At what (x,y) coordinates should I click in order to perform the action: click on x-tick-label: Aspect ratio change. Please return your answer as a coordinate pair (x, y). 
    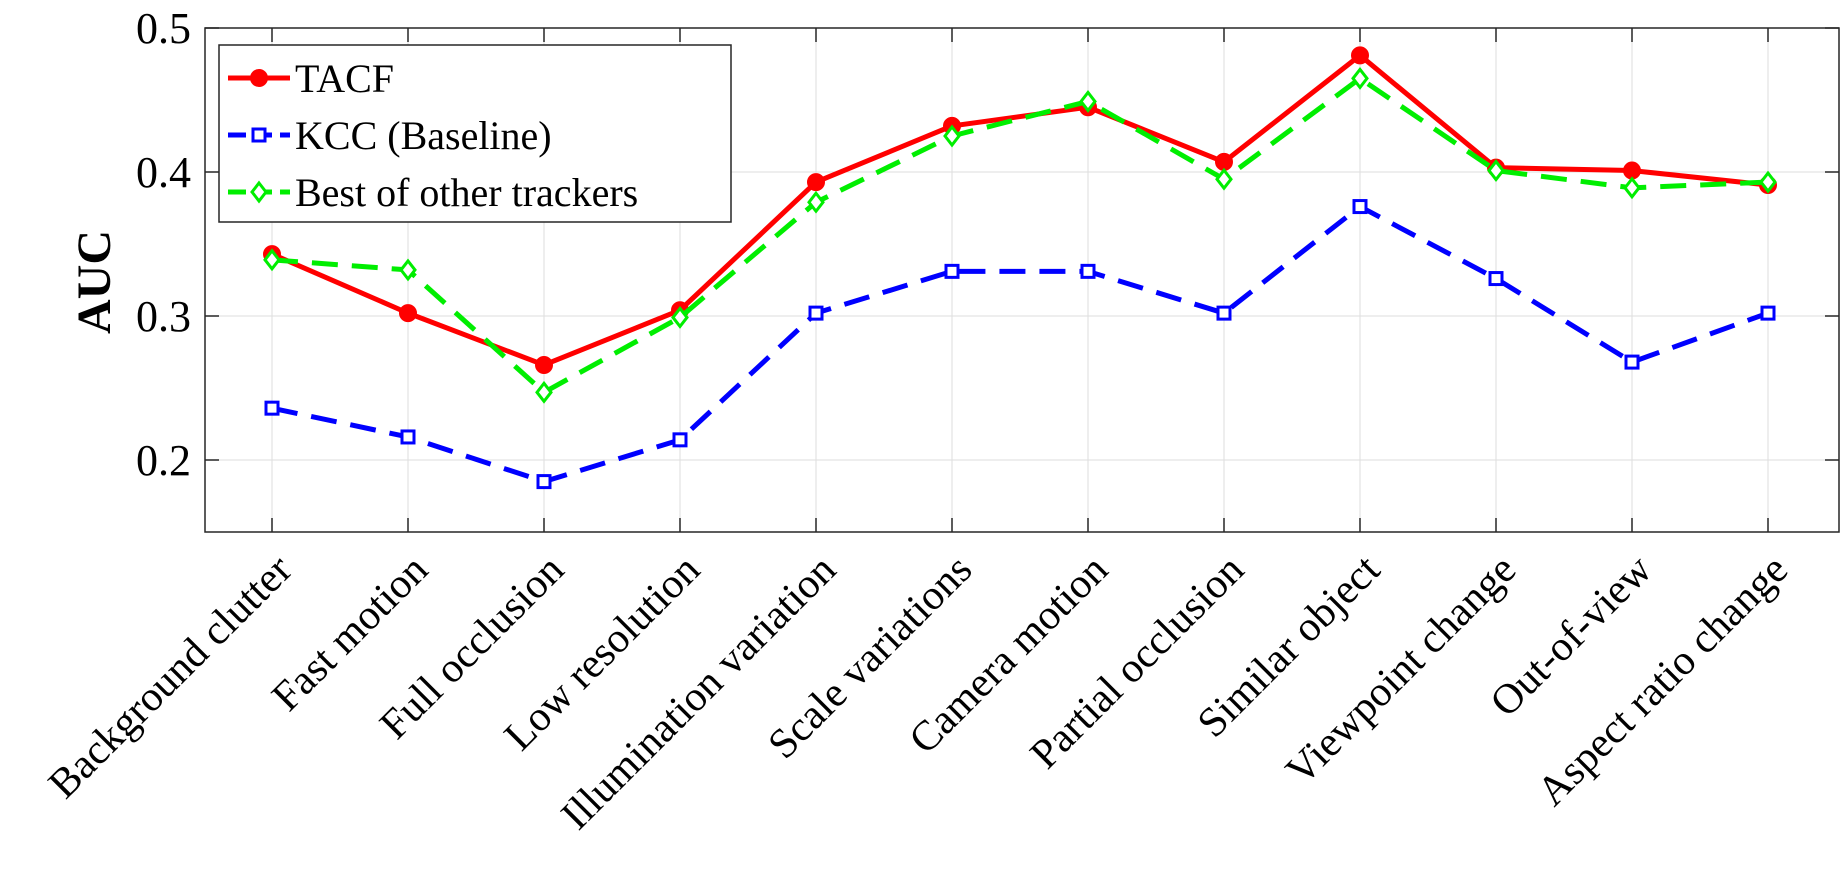
    Looking at the image, I should click on (1663, 681).